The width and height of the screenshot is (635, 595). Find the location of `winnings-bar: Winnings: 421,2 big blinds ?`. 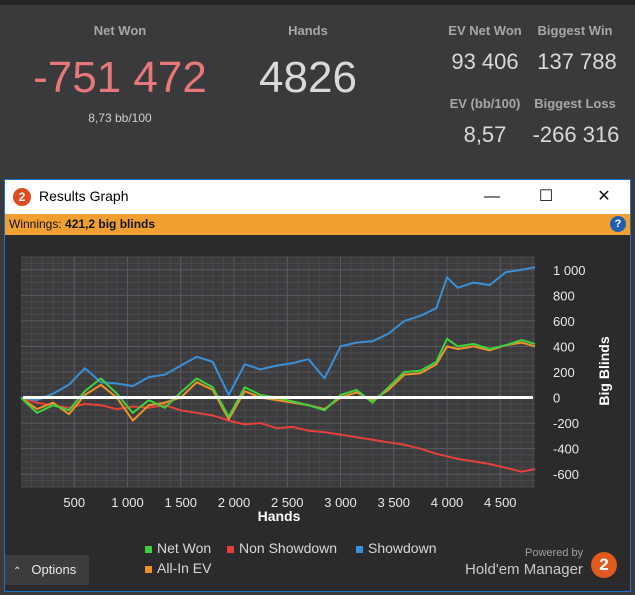

winnings-bar: Winnings: 421,2 big blinds ? is located at coordinates (317, 224).